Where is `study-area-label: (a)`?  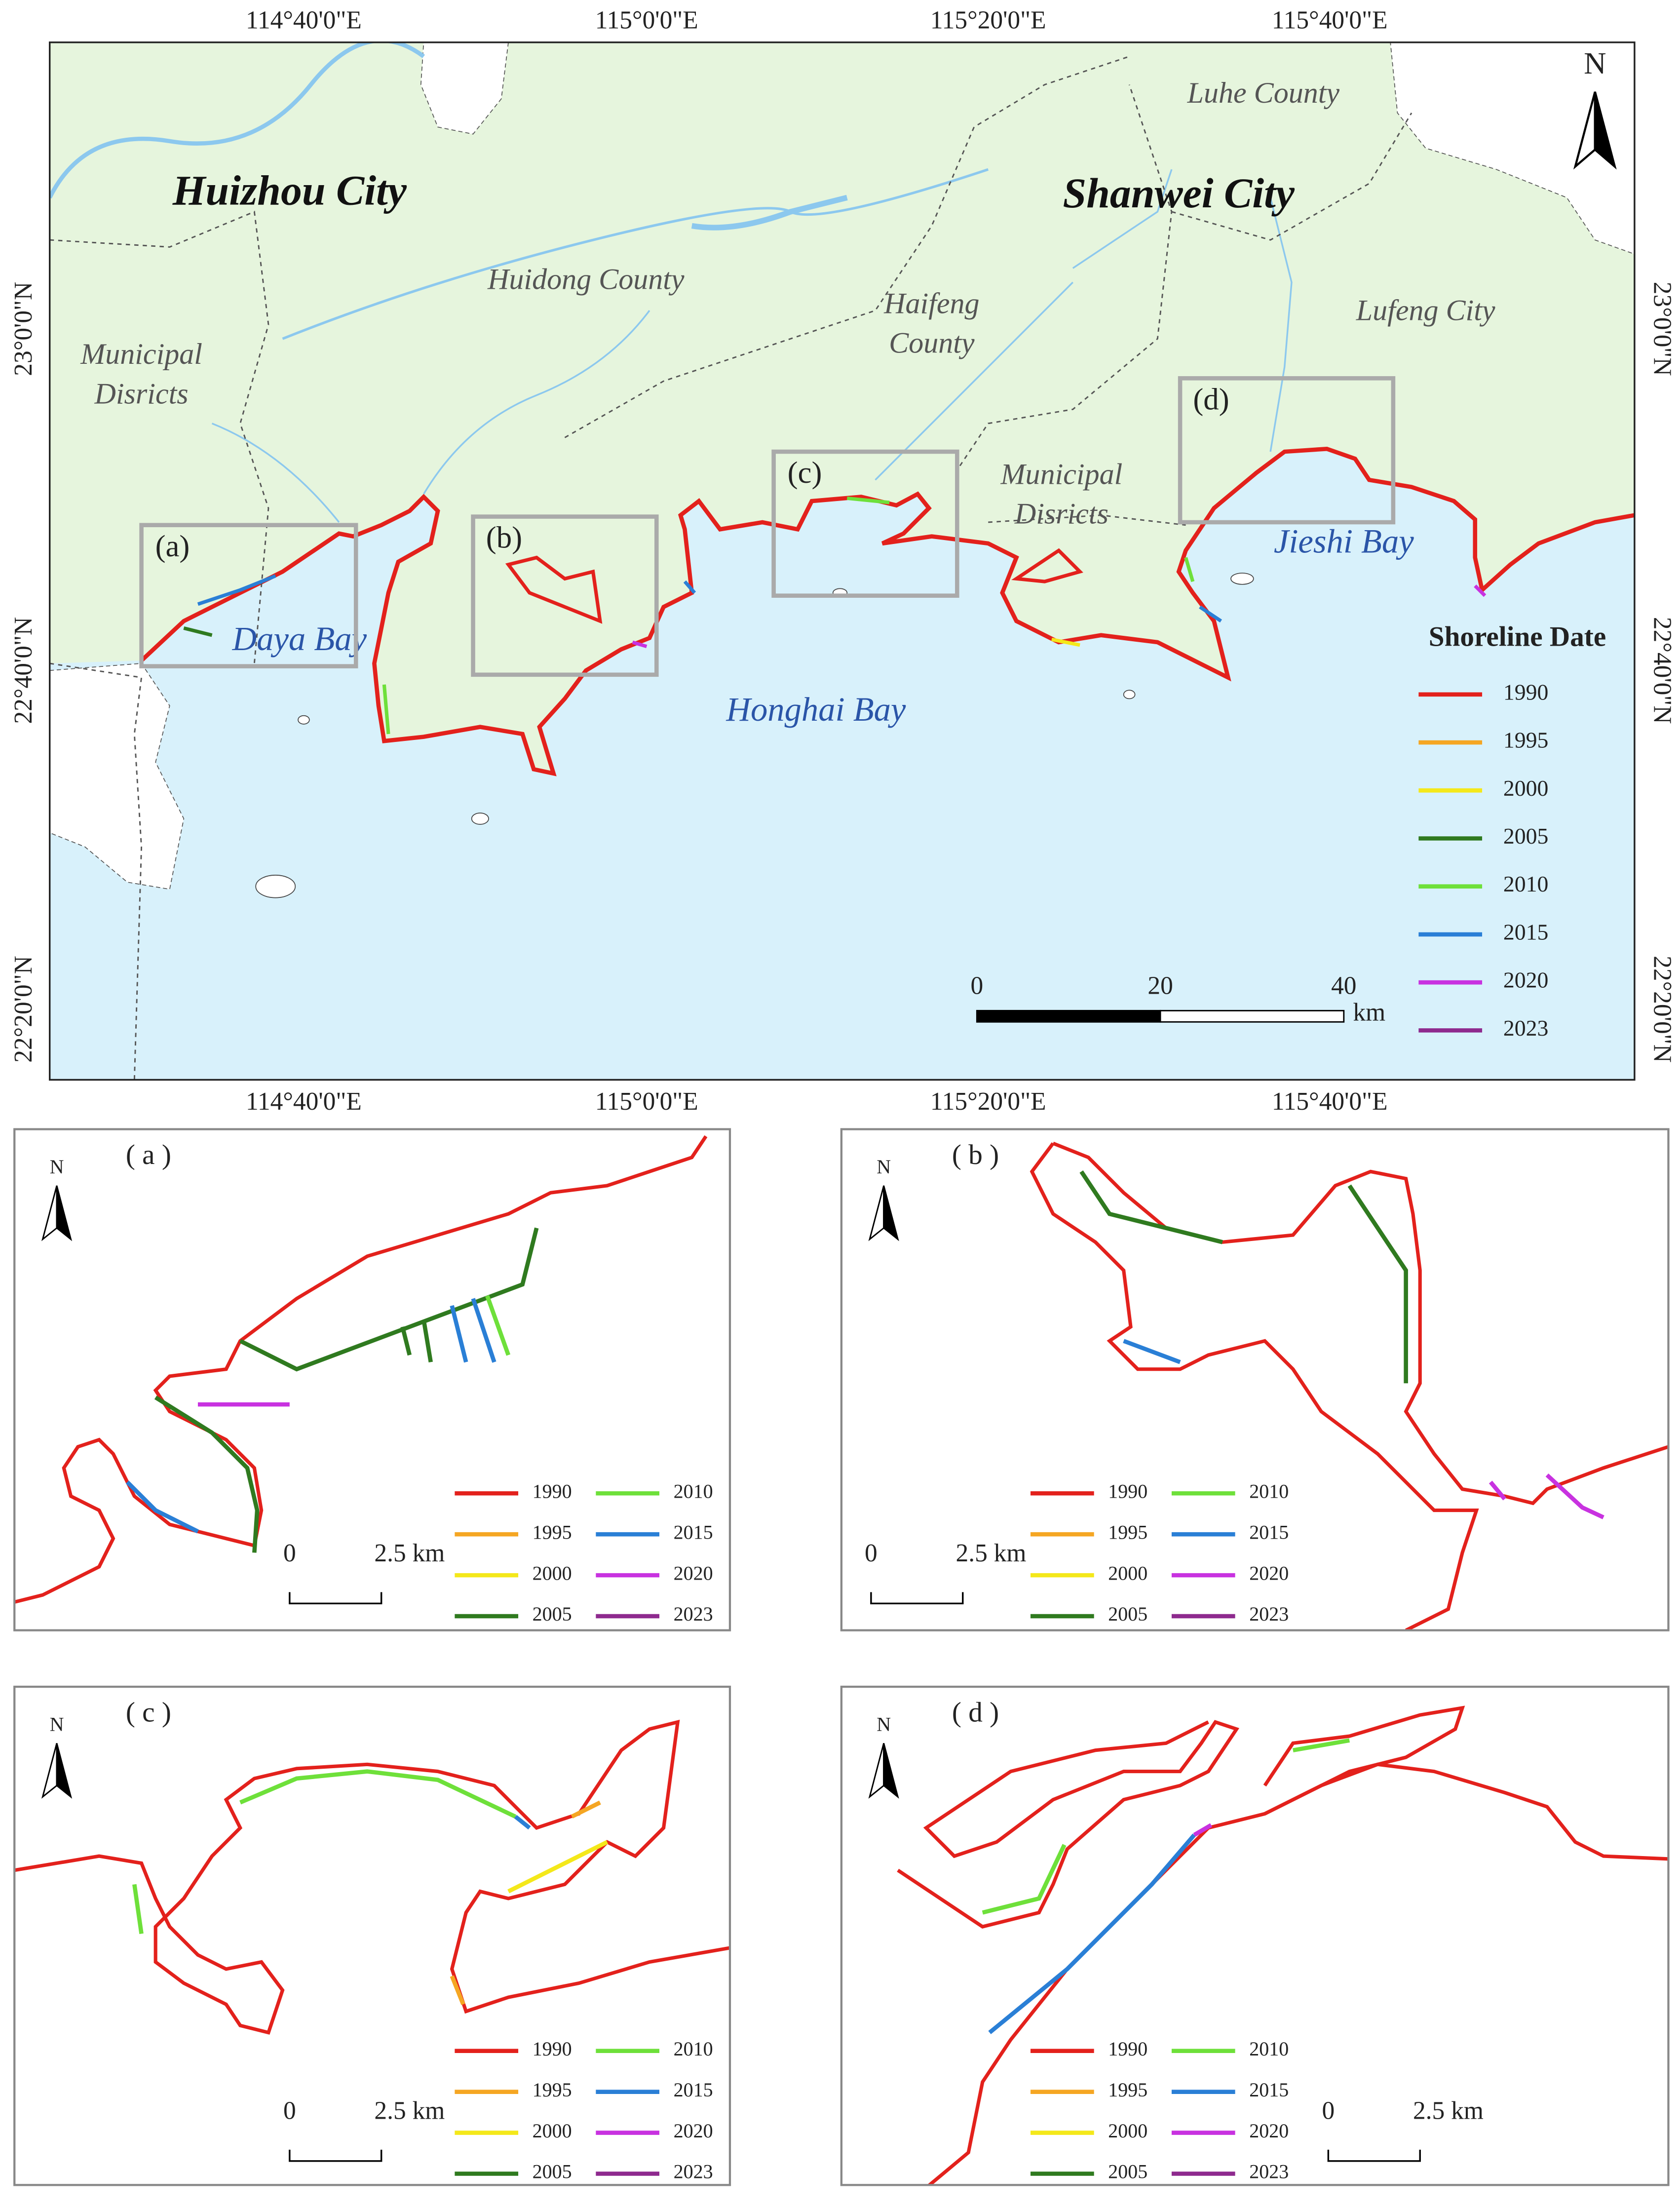
study-area-label: (a) is located at coordinates (172, 546).